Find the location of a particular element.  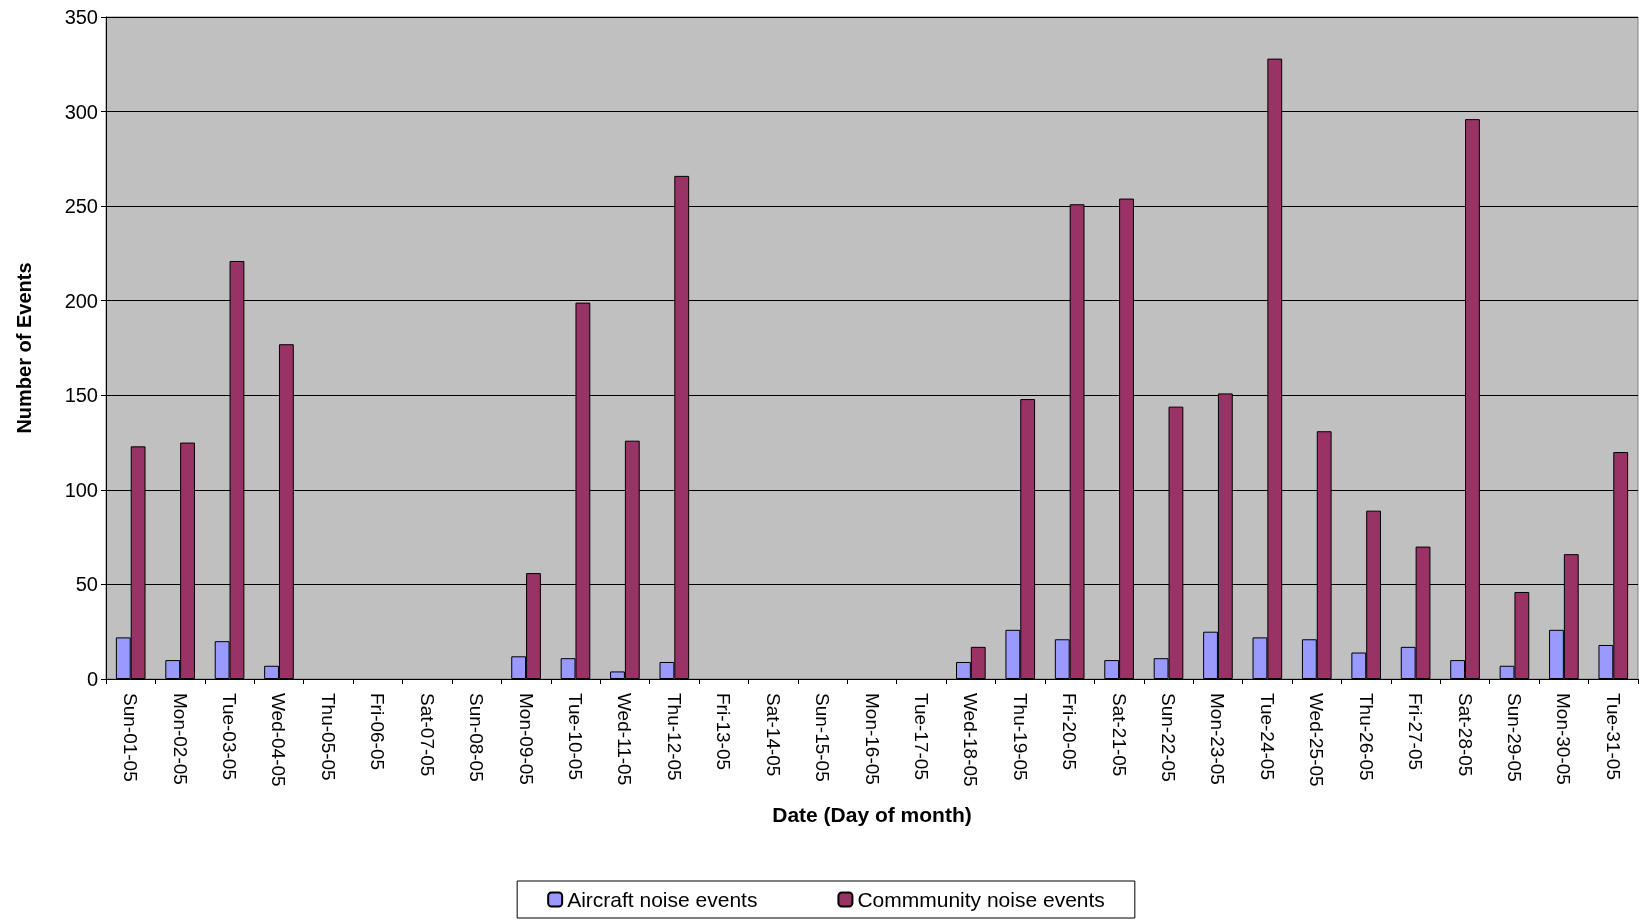

x-tick-label: Sun-29-05 is located at coordinates (1514, 737).